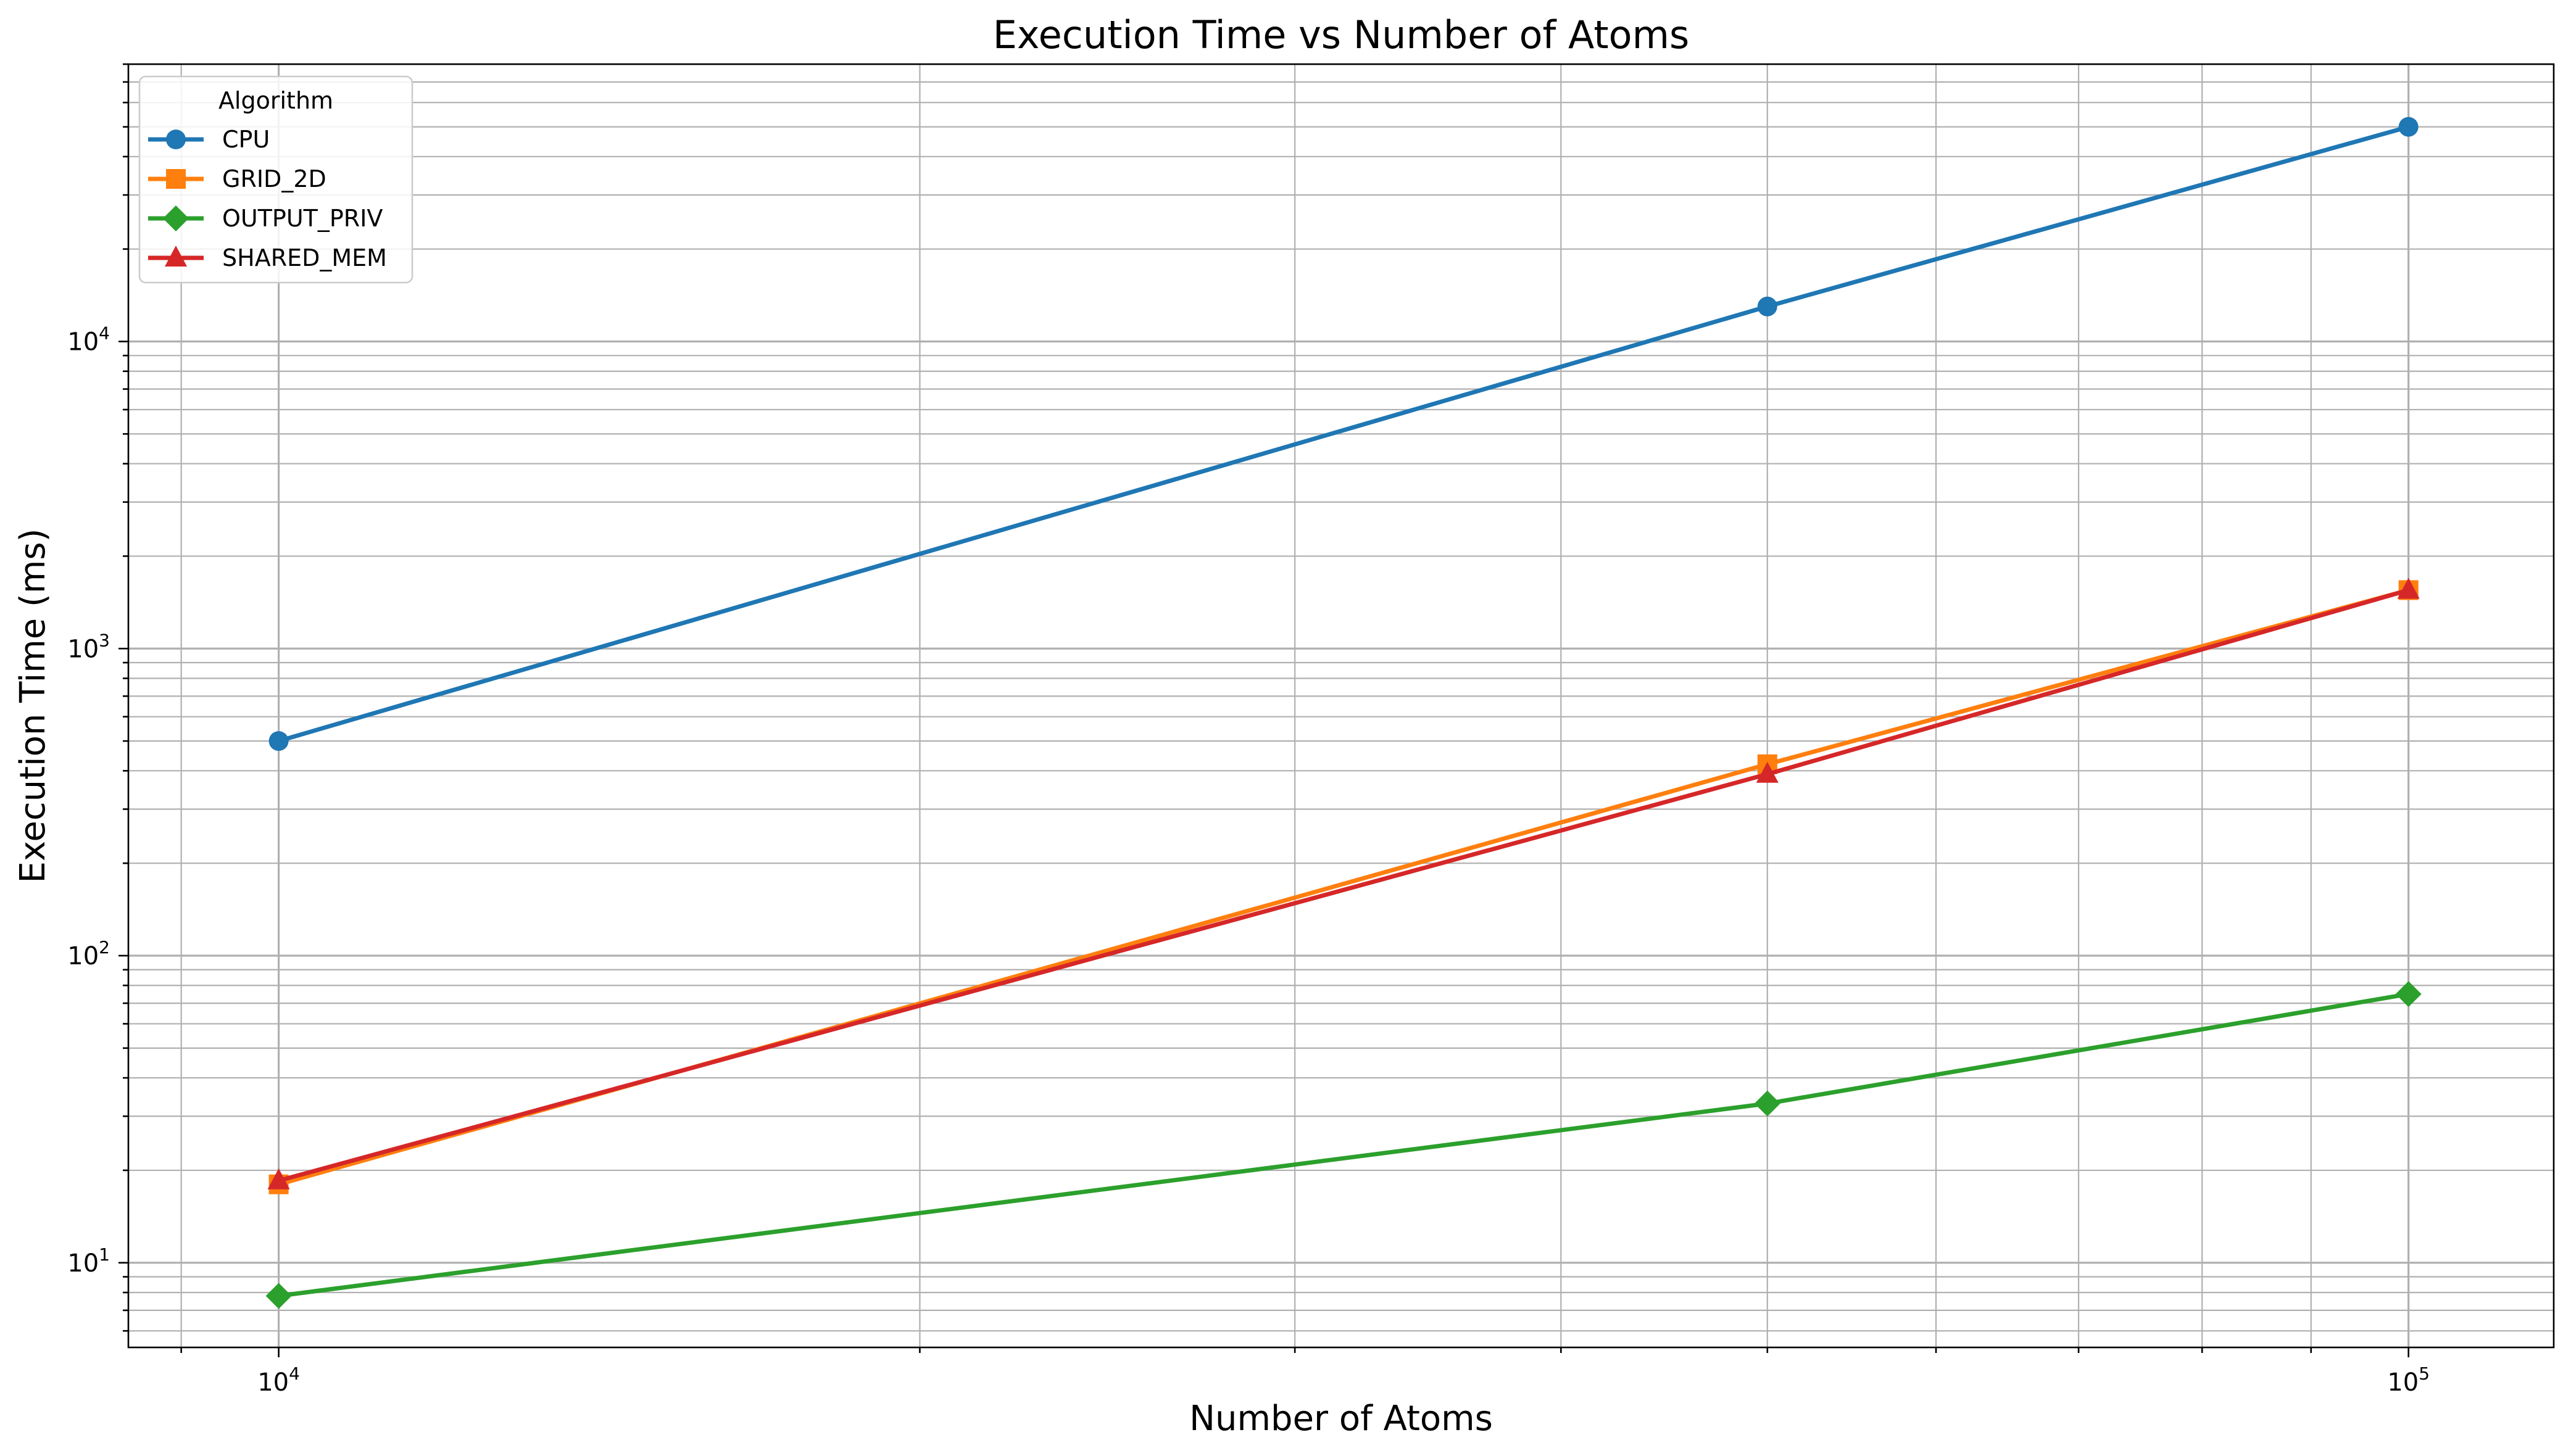 This screenshot has height=1456, width=2571. Describe the element at coordinates (304, 257) in the screenshot. I see `legend-label-shared-mem: SHARED_MEM` at that location.